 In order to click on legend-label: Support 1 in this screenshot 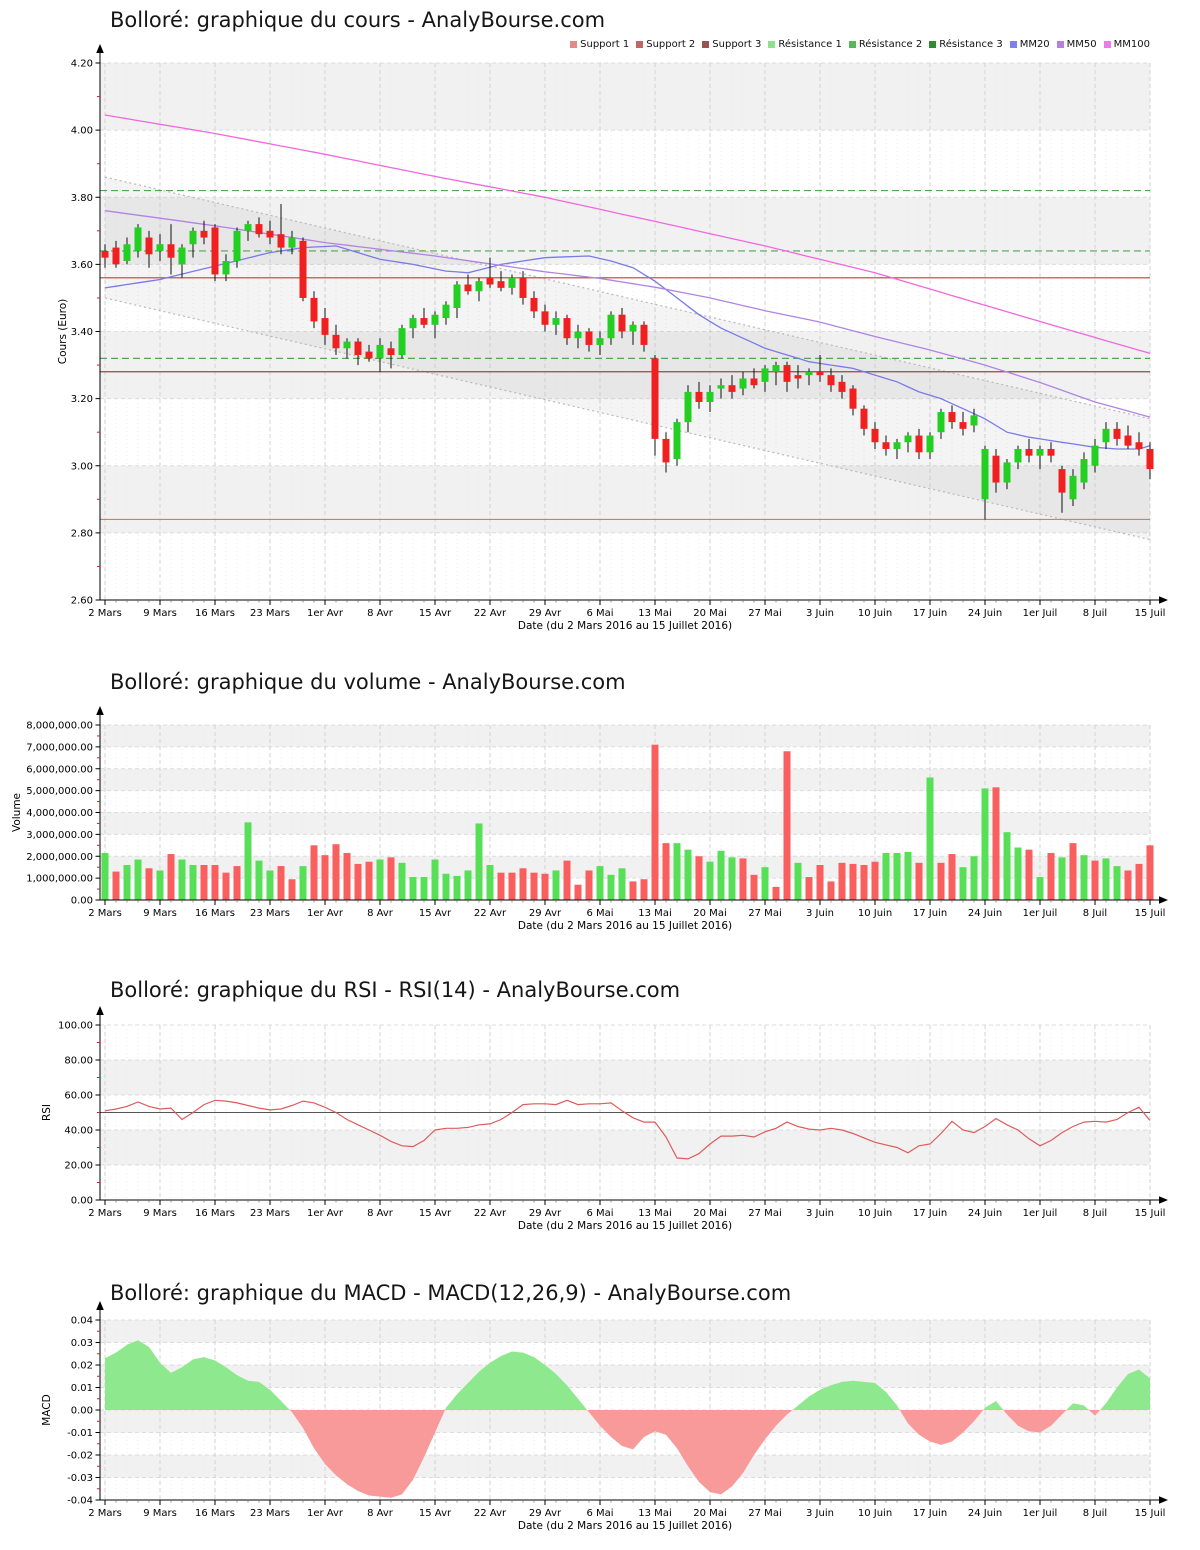, I will do `click(605, 44)`.